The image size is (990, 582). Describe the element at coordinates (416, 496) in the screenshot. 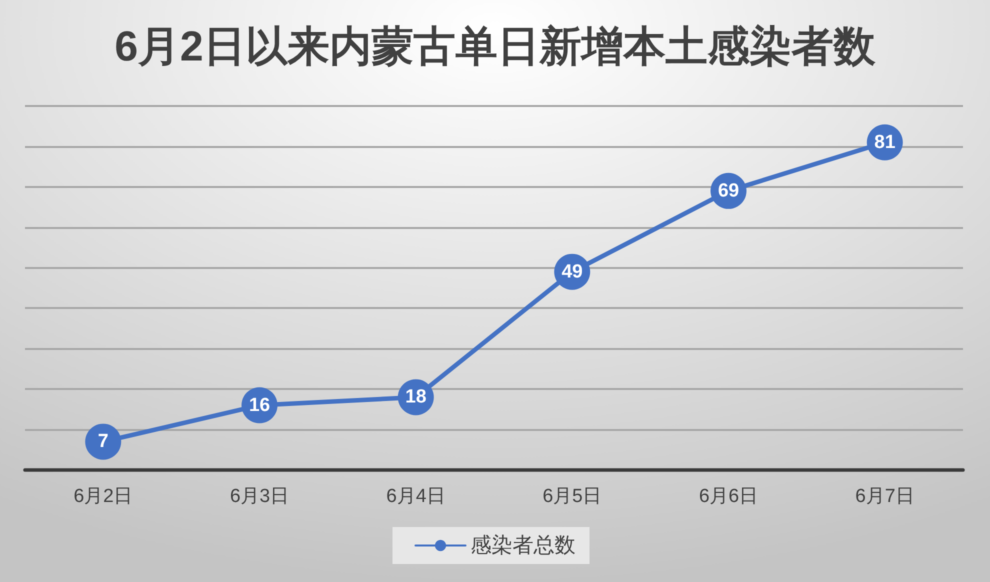

I see `x-tick-label: 6月4日` at that location.